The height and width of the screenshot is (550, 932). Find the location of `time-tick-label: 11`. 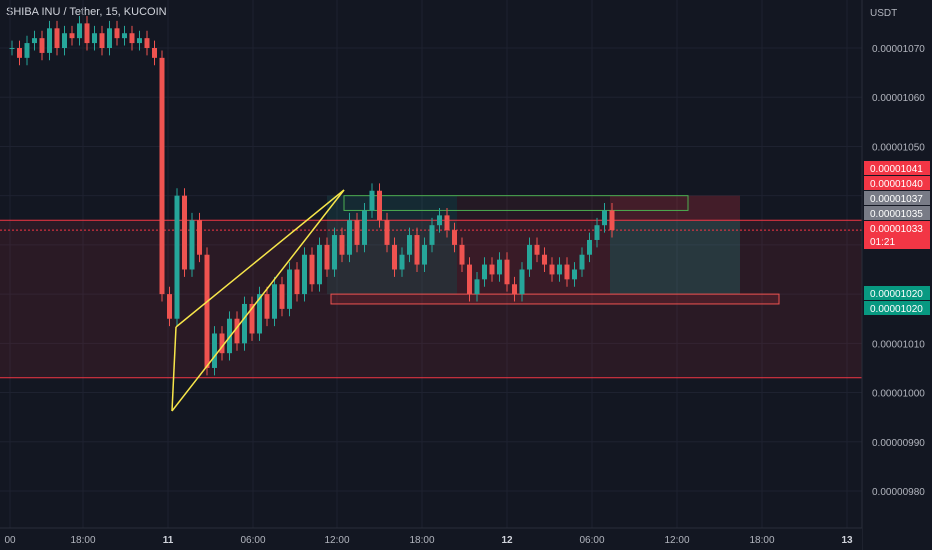

time-tick-label: 11 is located at coordinates (168, 540).